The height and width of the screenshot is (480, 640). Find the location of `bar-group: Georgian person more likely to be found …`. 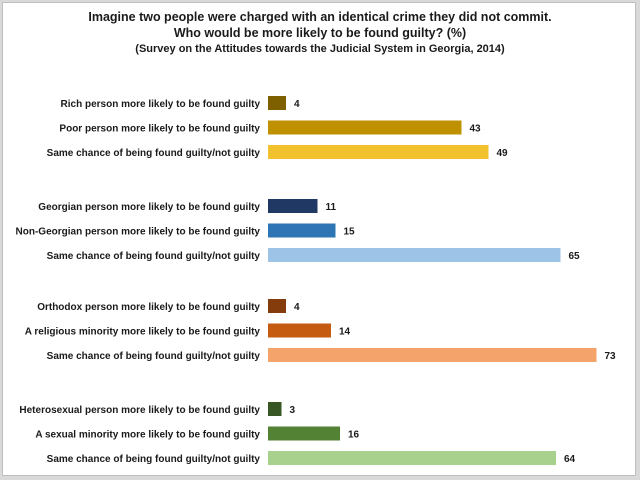

bar-group: Georgian person more likely to be found … is located at coordinates (298, 230).